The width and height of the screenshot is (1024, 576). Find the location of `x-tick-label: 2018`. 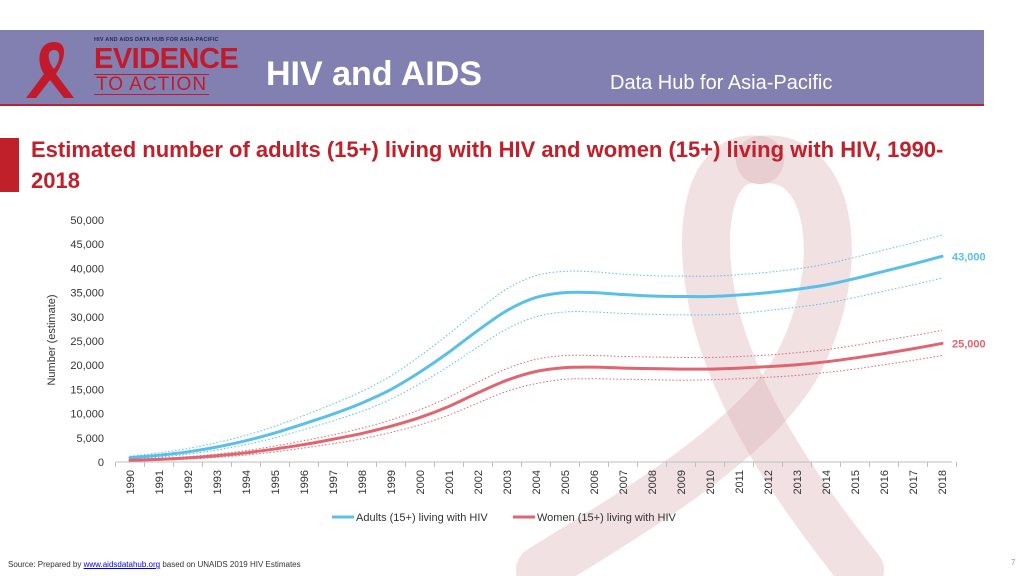

x-tick-label: 2018 is located at coordinates (943, 482).